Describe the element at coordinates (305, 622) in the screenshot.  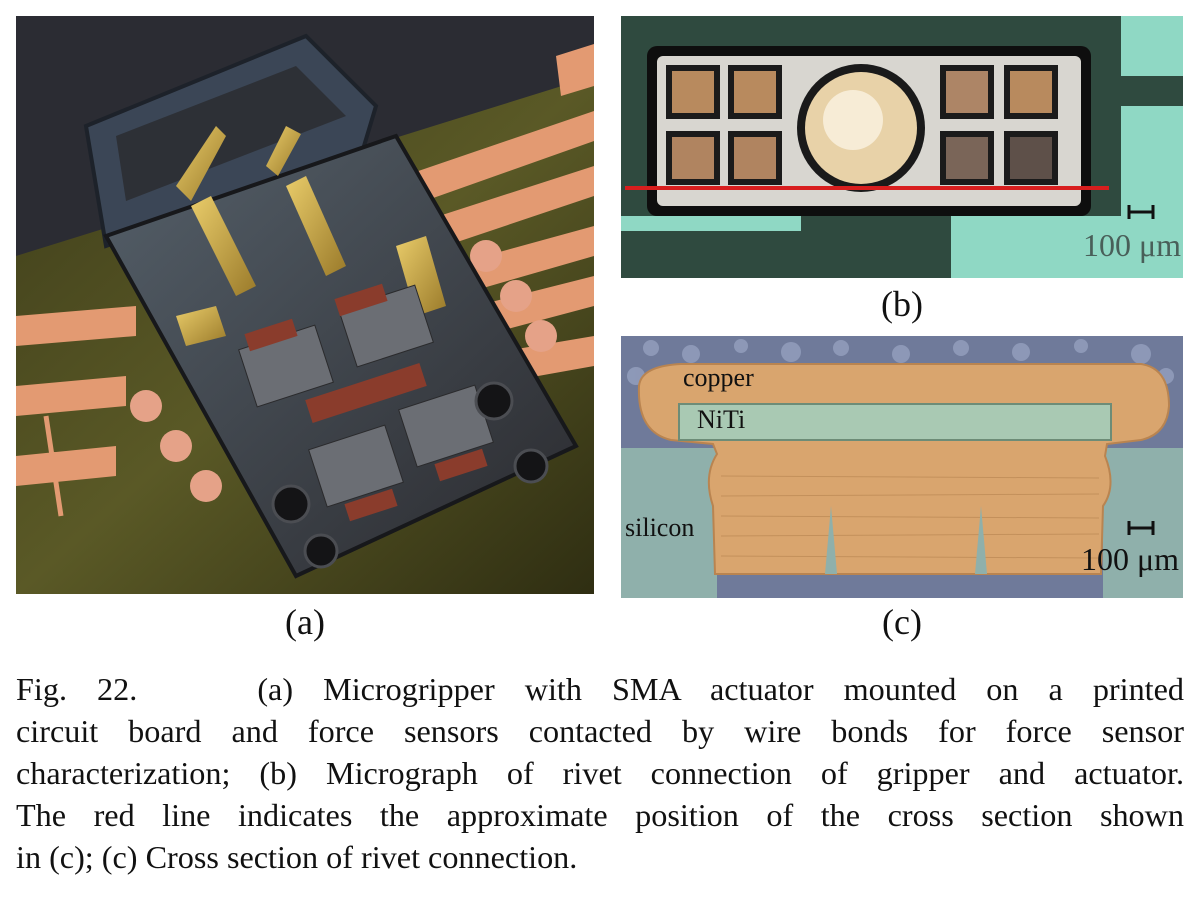
I see `panel-a-label: (a)` at that location.